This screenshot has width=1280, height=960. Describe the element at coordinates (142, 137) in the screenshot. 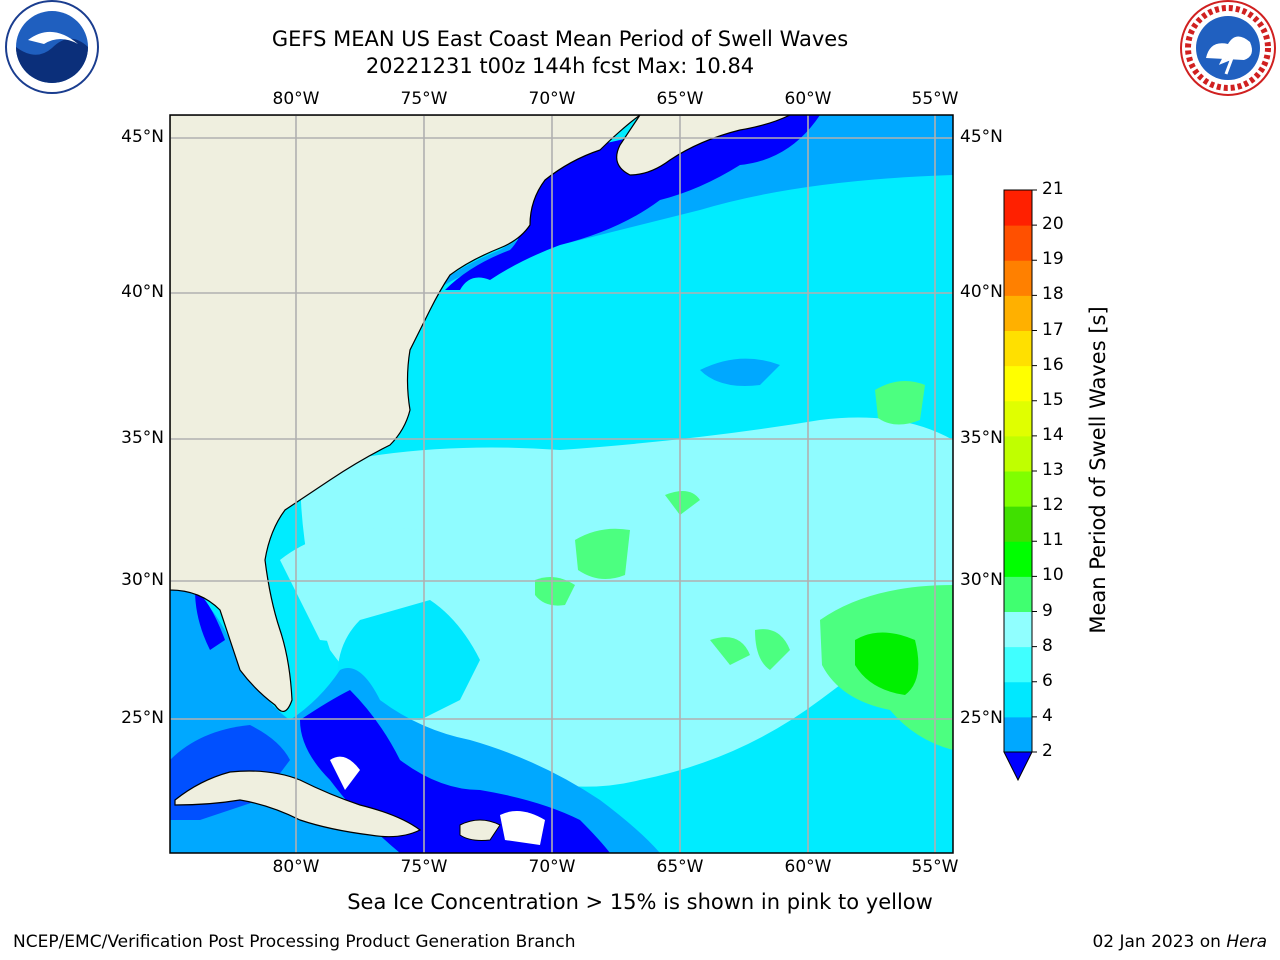

I see `lat-label-left: 45°N` at that location.